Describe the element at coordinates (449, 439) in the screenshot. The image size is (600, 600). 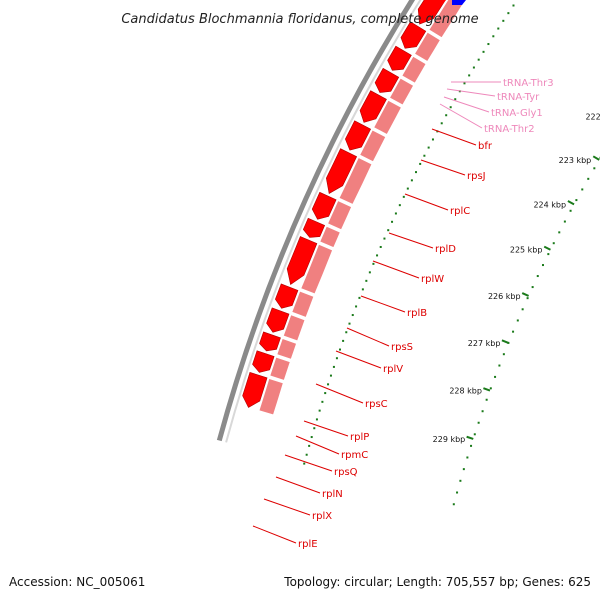
I see `kbp-label: 229 kbp` at that location.